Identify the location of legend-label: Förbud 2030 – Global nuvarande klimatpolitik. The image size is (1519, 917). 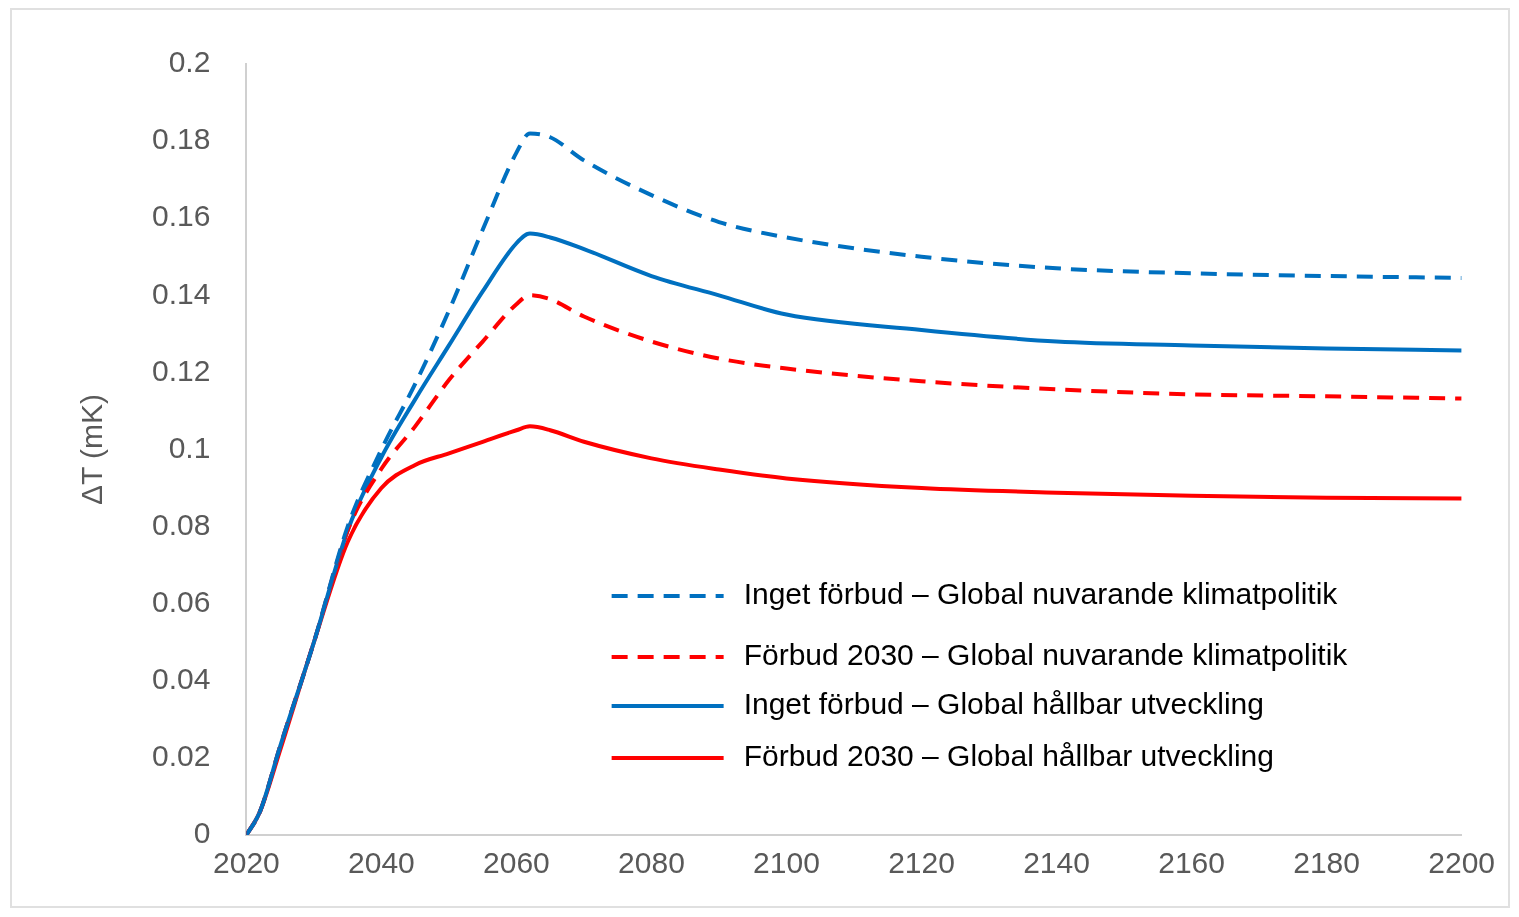
(1046, 655).